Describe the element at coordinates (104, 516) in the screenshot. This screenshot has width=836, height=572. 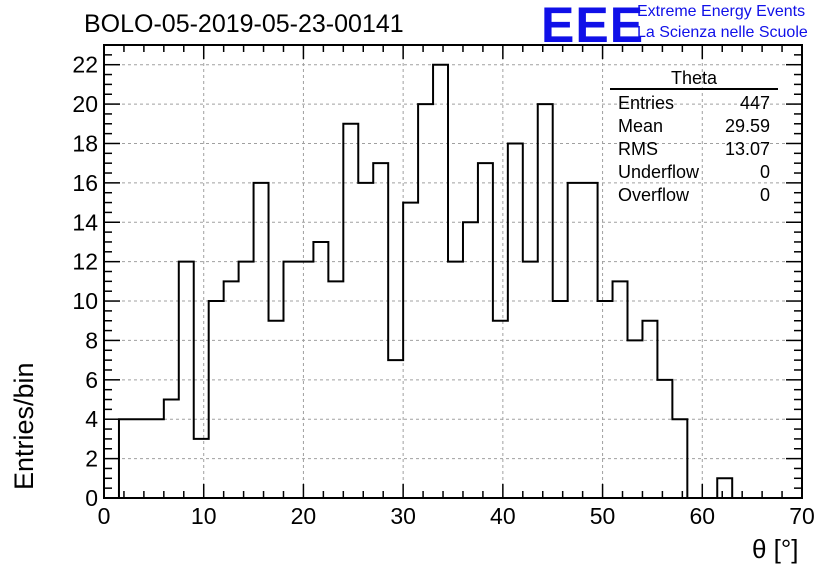
I see `x-tick-label: 0` at that location.